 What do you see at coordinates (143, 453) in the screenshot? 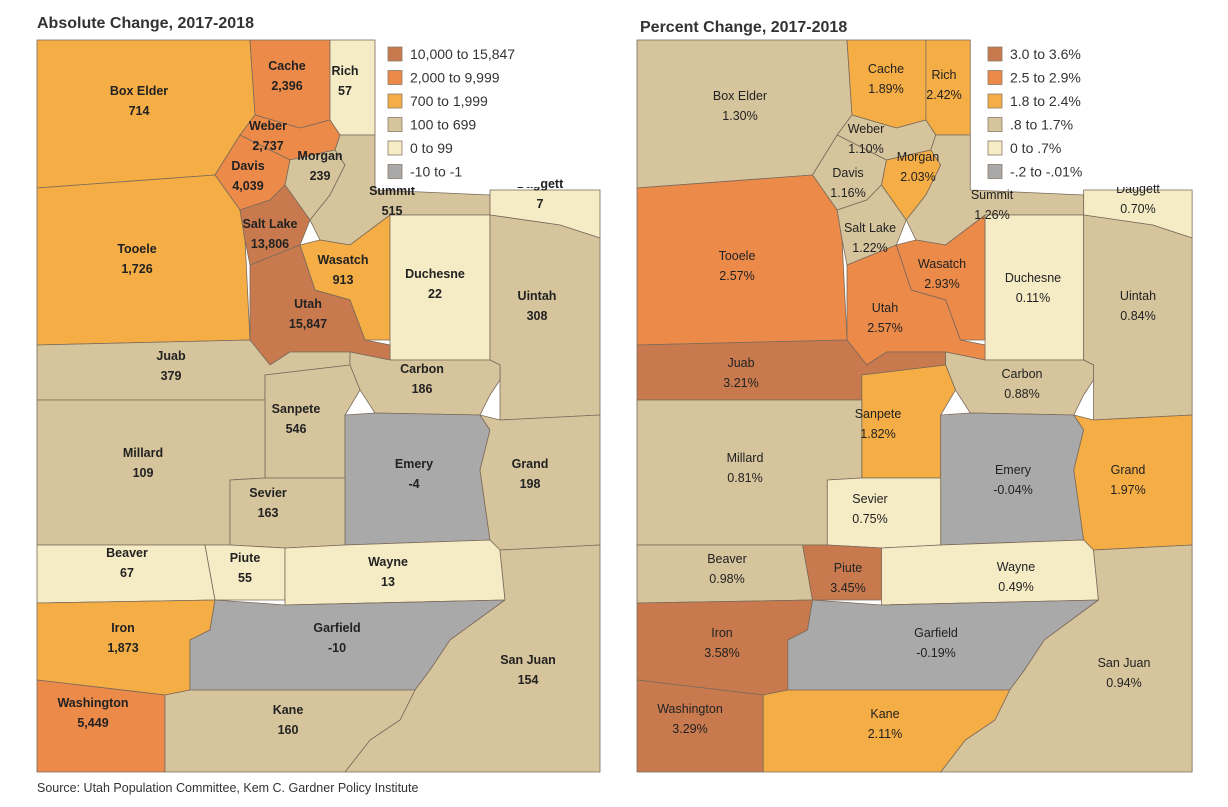
I see `county-name-label: Millard` at bounding box center [143, 453].